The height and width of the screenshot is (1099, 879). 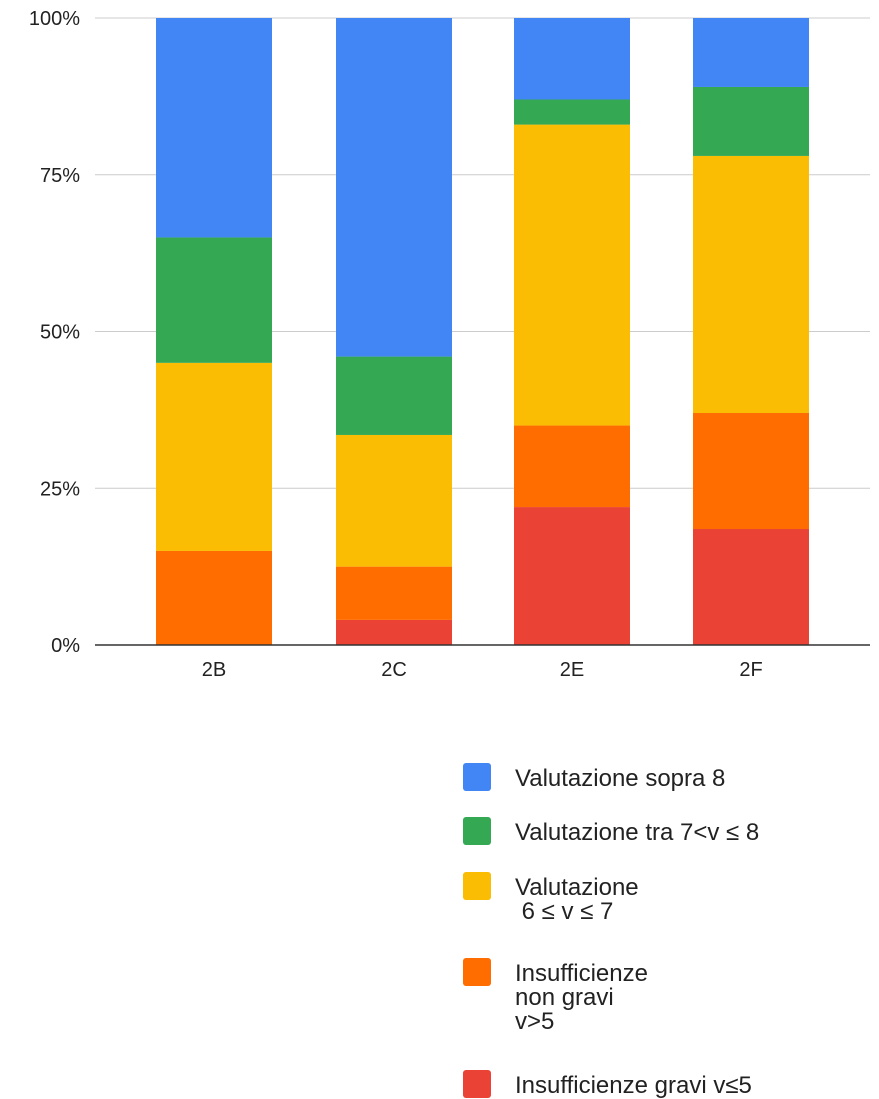 I want to click on legend-label: Valutazione sopra 8, so click(x=620, y=778).